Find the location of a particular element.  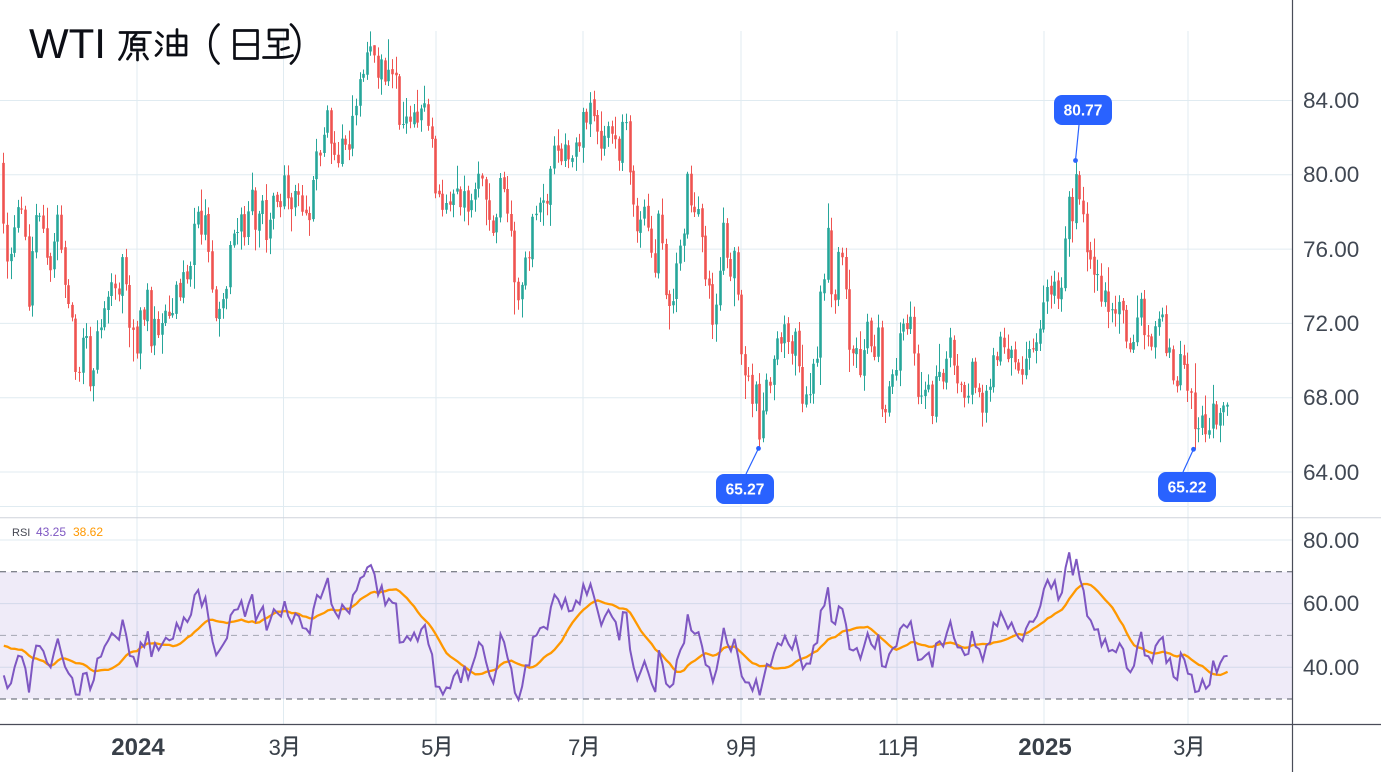

svg-text: 76.00 is located at coordinates (1331, 249).